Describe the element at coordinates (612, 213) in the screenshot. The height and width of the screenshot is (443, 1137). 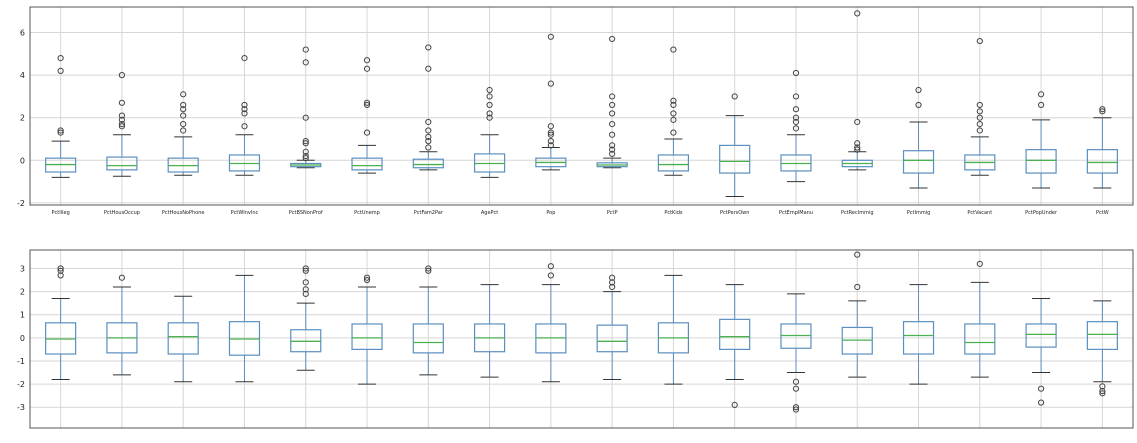
I see `x-tick-label: PctP` at that location.